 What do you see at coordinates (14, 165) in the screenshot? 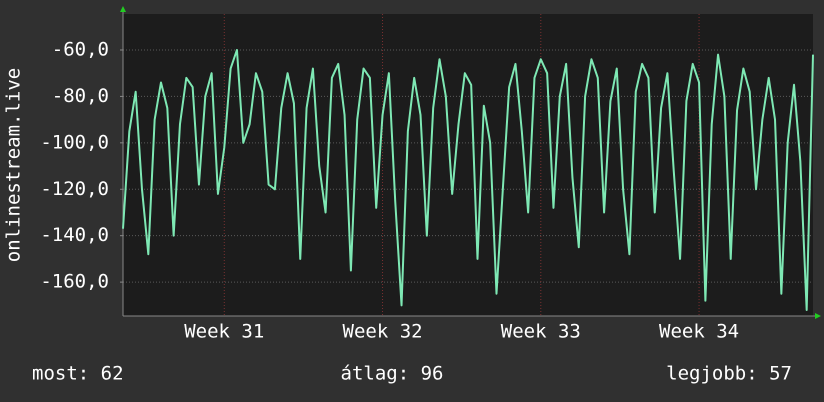
I see `y-axis-label: onlinestream.live` at bounding box center [14, 165].